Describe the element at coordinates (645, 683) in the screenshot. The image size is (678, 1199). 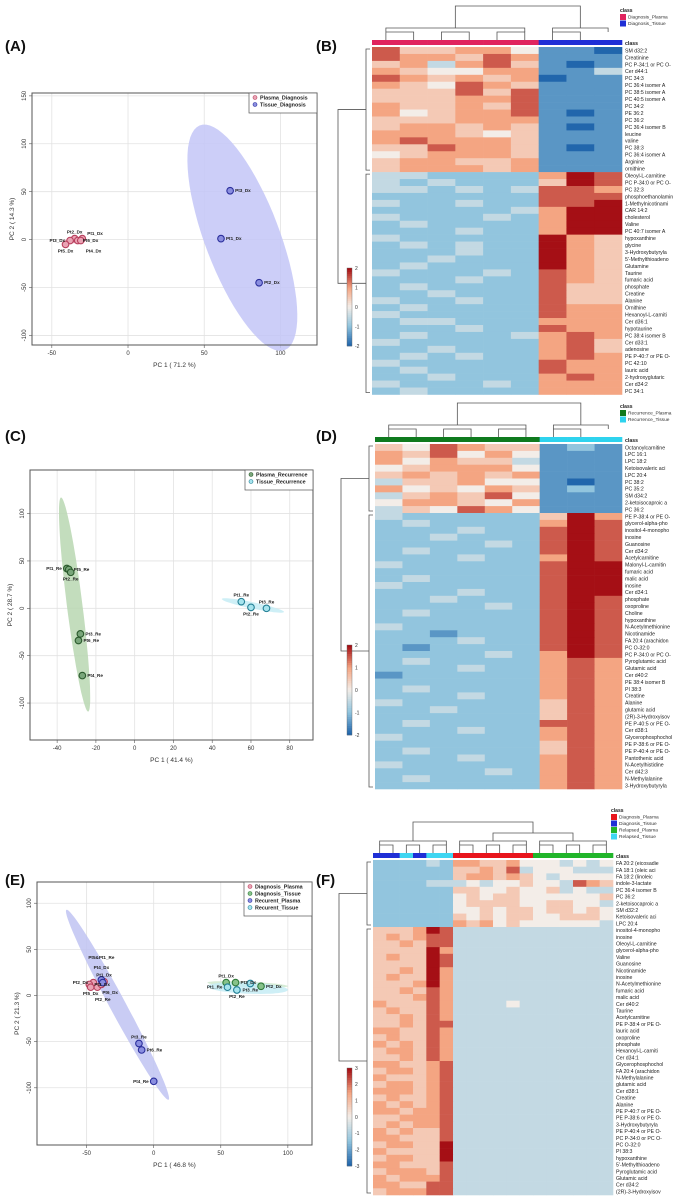
I see `row-label: PE 38:4 isomer B` at that location.